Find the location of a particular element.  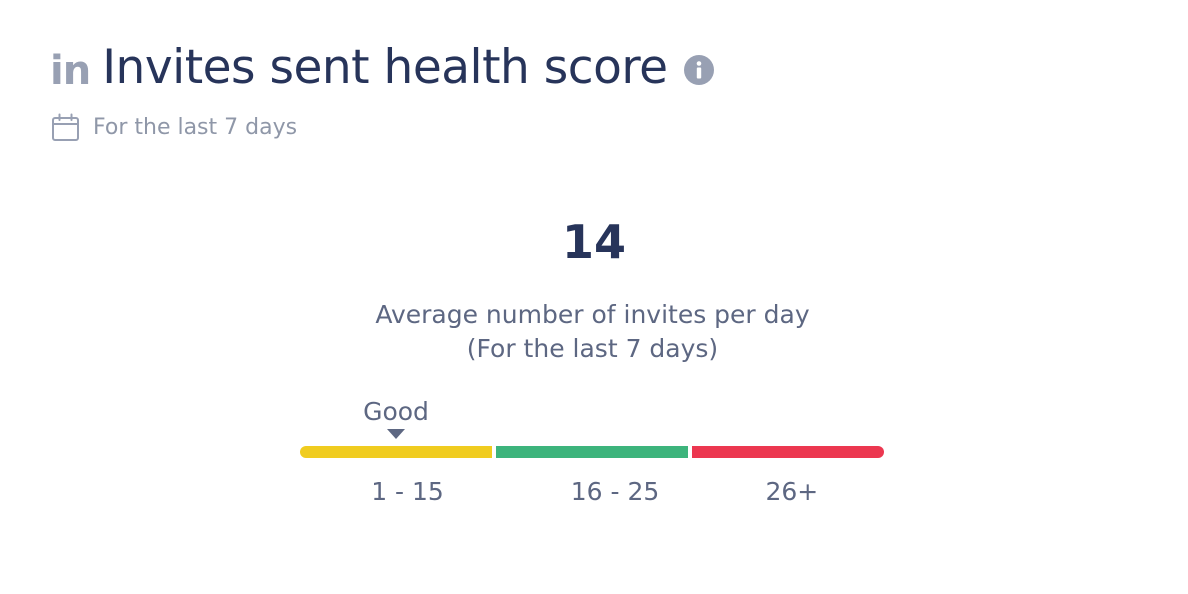

linkedin-icon: in is located at coordinates (70, 70).